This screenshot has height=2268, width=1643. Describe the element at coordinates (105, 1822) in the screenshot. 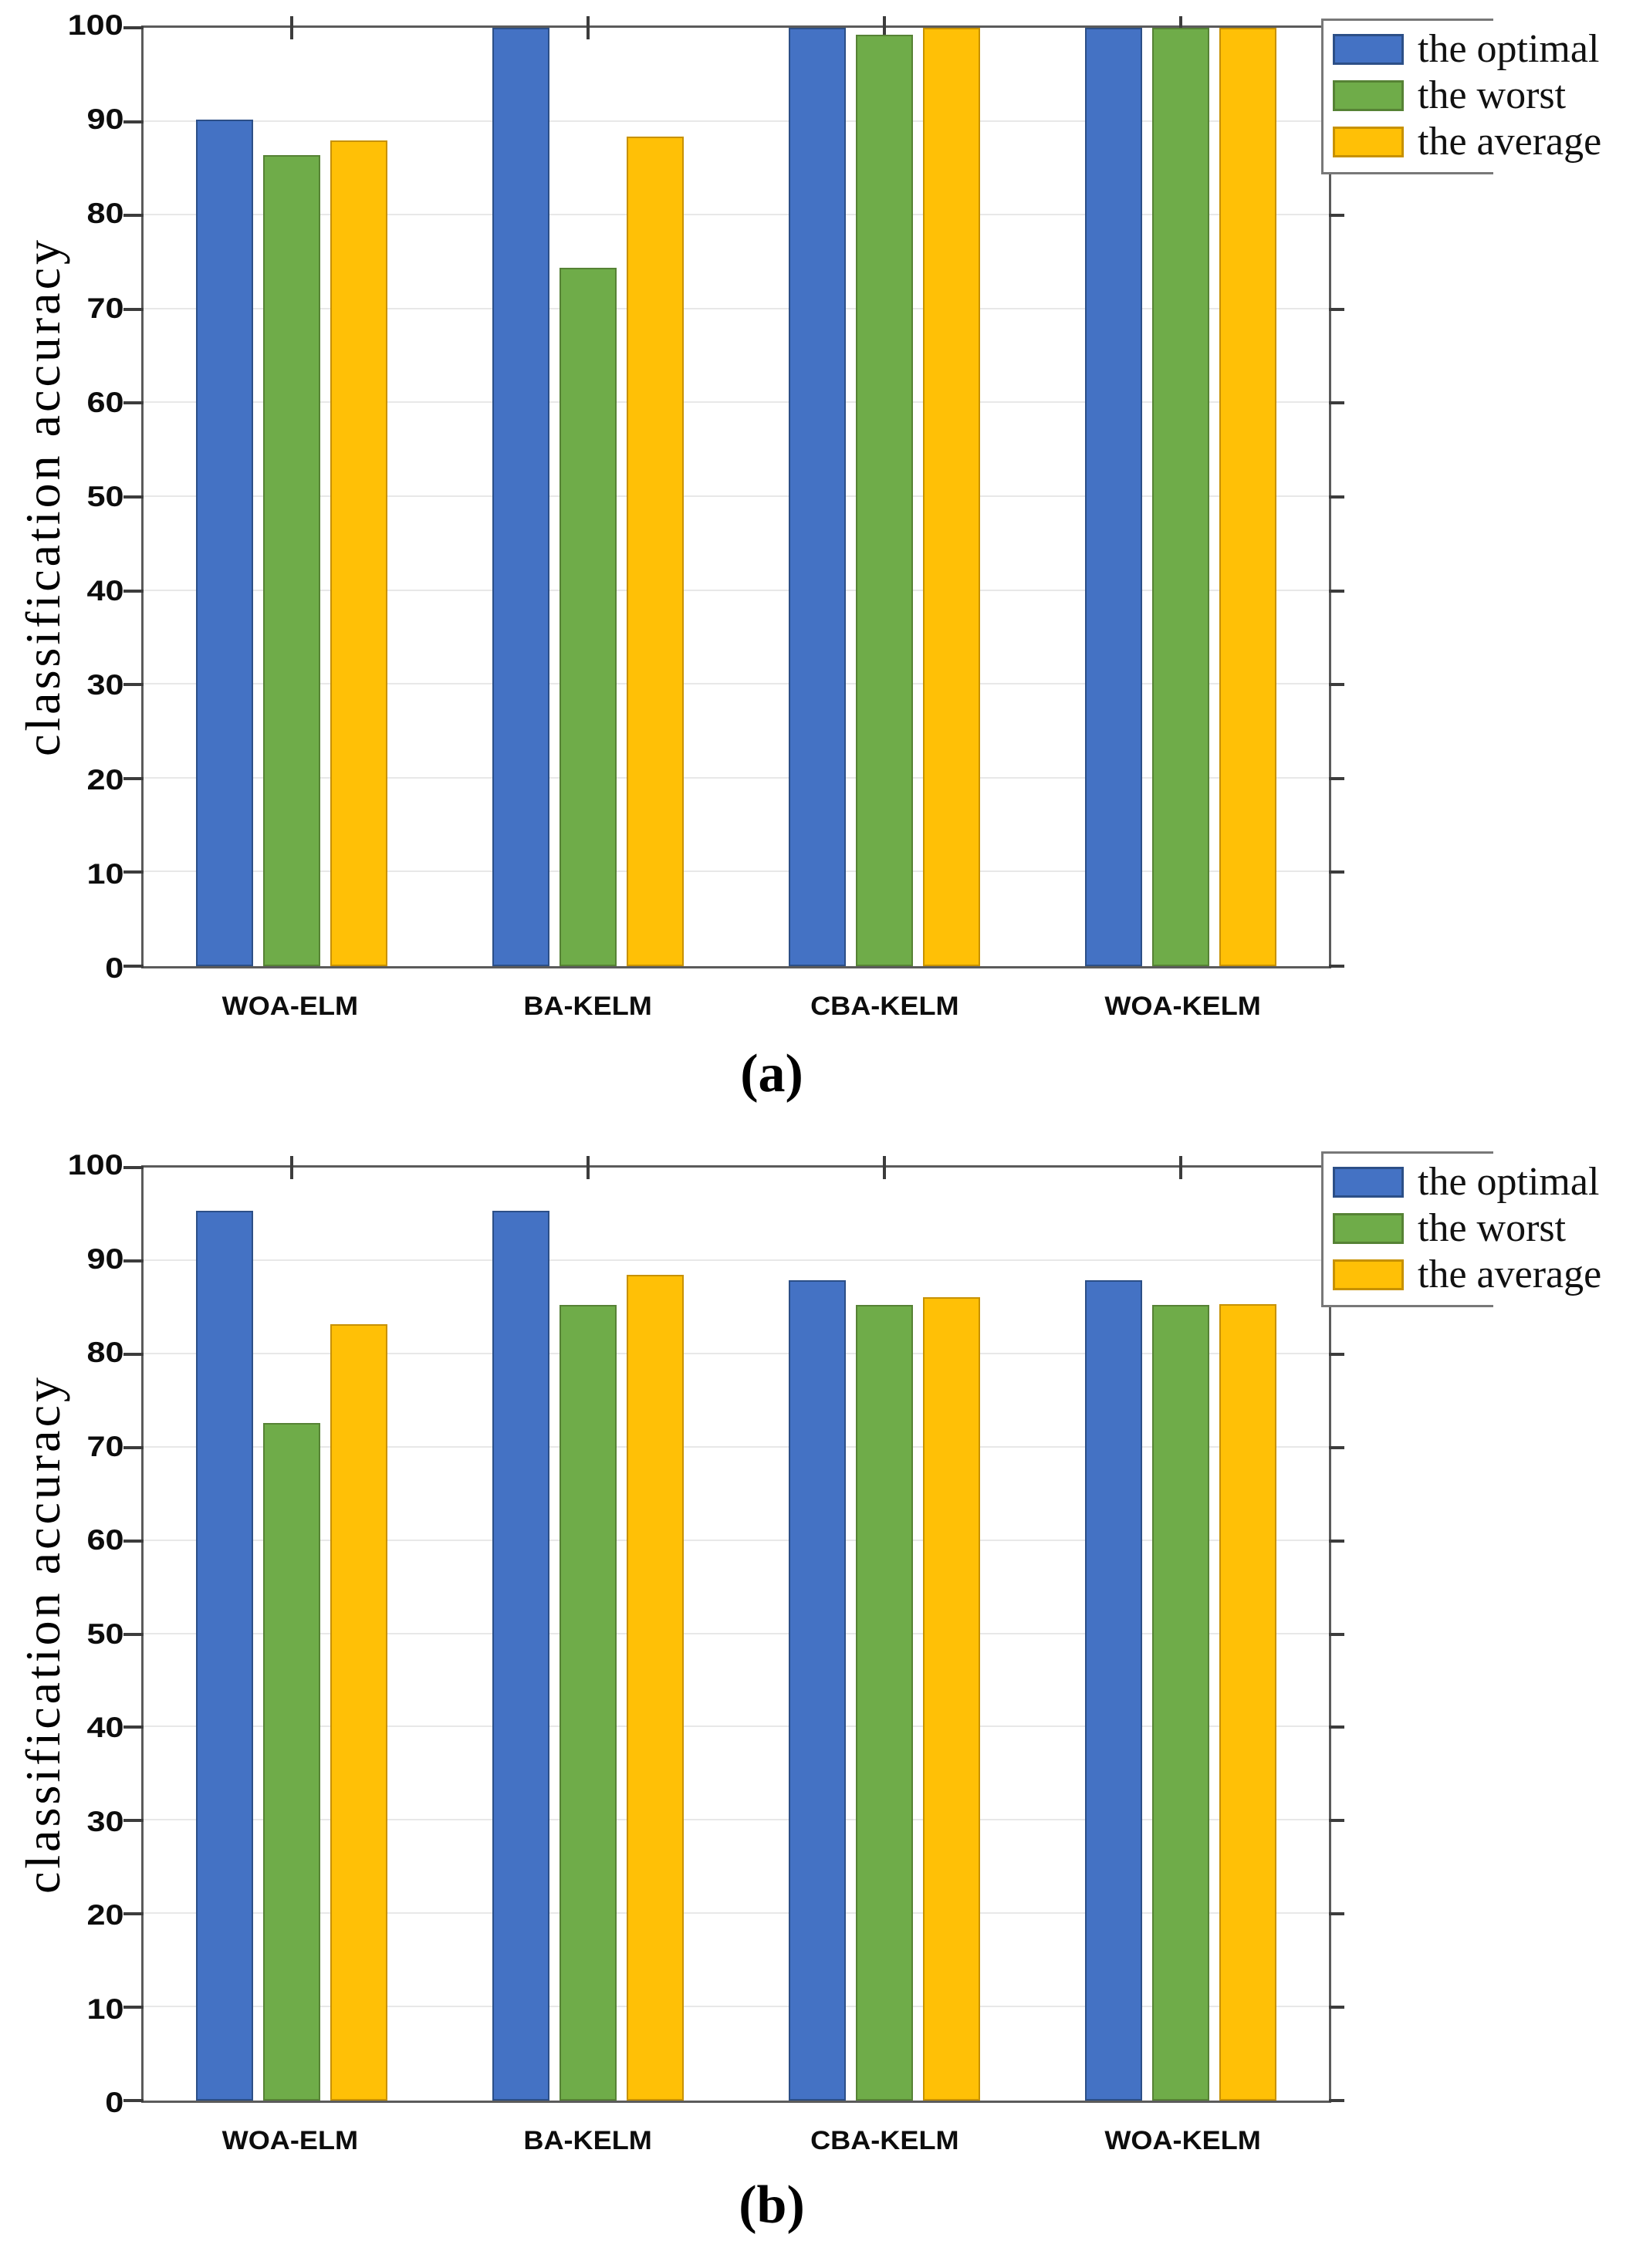

I see `y-tick-label: 30` at that location.